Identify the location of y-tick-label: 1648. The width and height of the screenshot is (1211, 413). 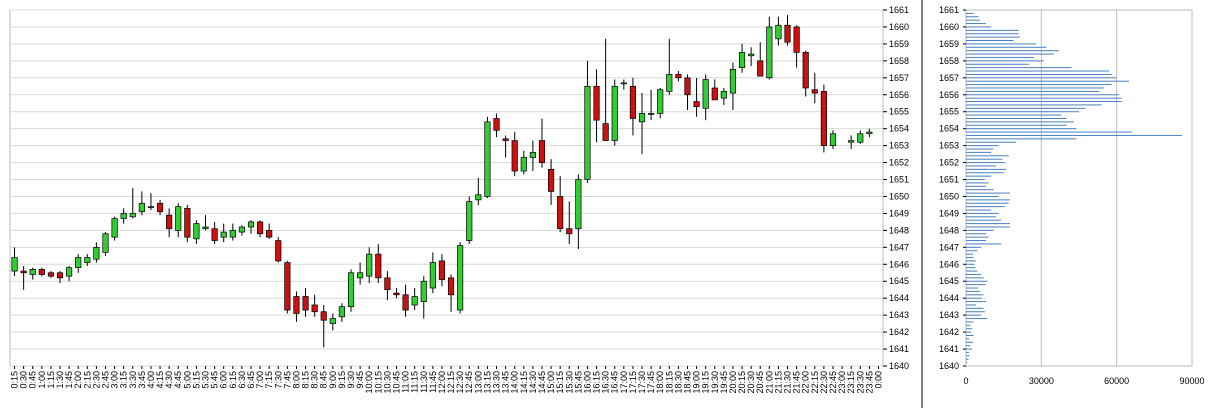
(899, 230).